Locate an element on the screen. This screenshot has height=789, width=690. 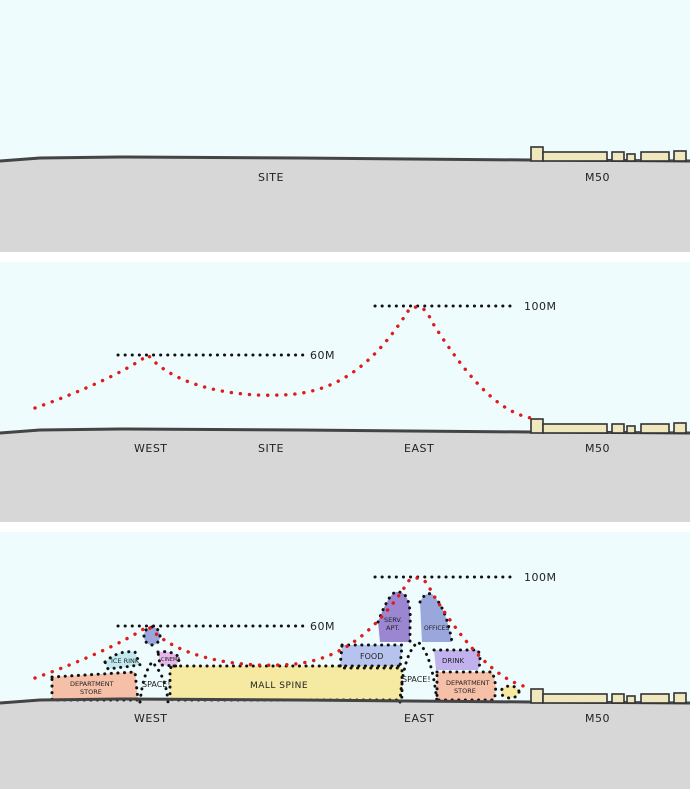
dept-store-west-label-2: STORE is located at coordinates (91, 692).